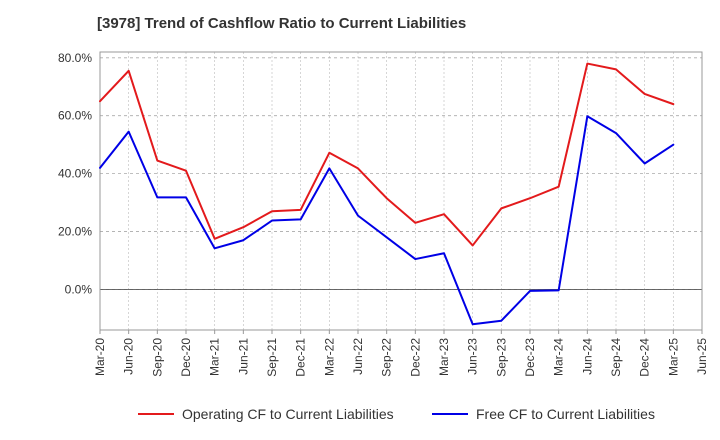 The width and height of the screenshot is (720, 440). What do you see at coordinates (559, 357) in the screenshot?
I see `x-tick-label: Mar-24` at bounding box center [559, 357].